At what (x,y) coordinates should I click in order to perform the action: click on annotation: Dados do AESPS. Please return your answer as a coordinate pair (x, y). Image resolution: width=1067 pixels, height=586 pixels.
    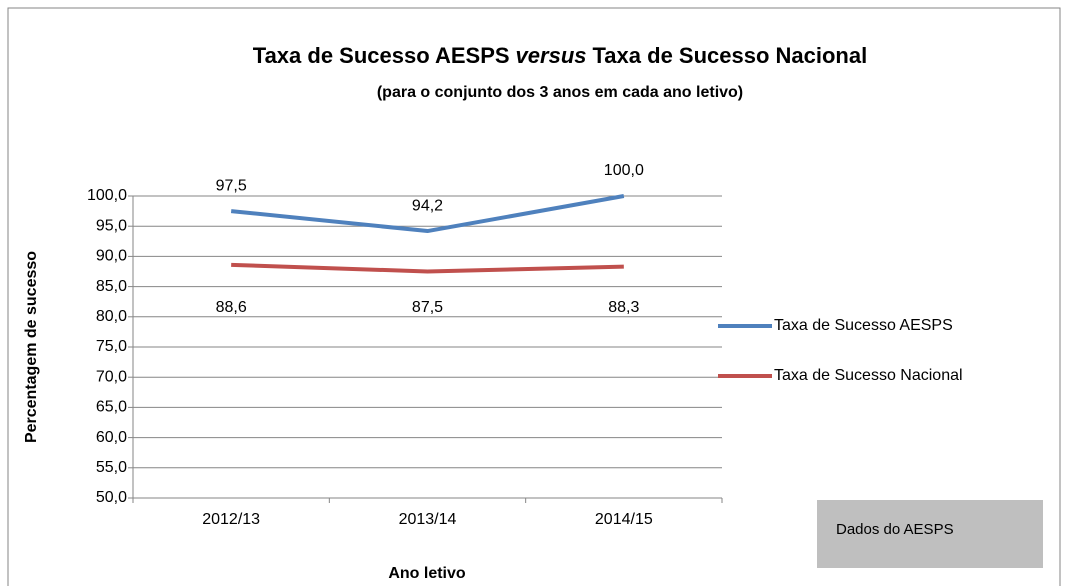
    Looking at the image, I should click on (895, 529).